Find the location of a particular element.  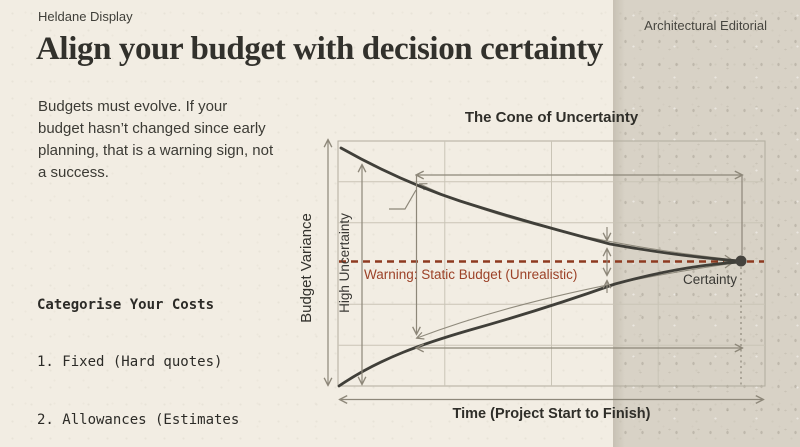

cost-line: 1. Fixed (Hard quotes) is located at coordinates (130, 362).